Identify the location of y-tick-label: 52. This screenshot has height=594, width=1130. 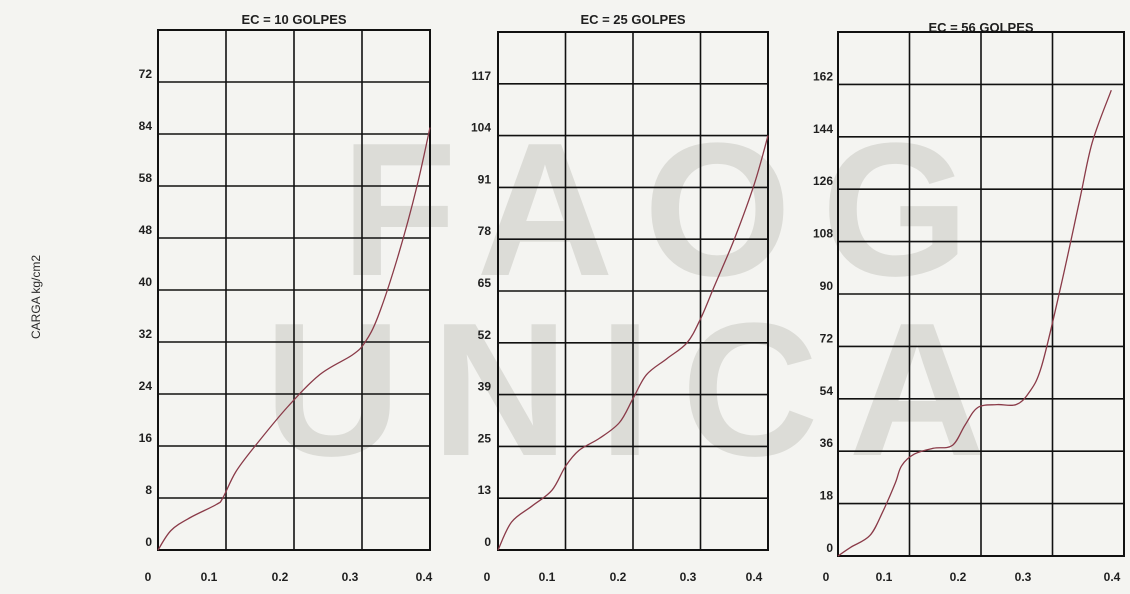
(485, 335).